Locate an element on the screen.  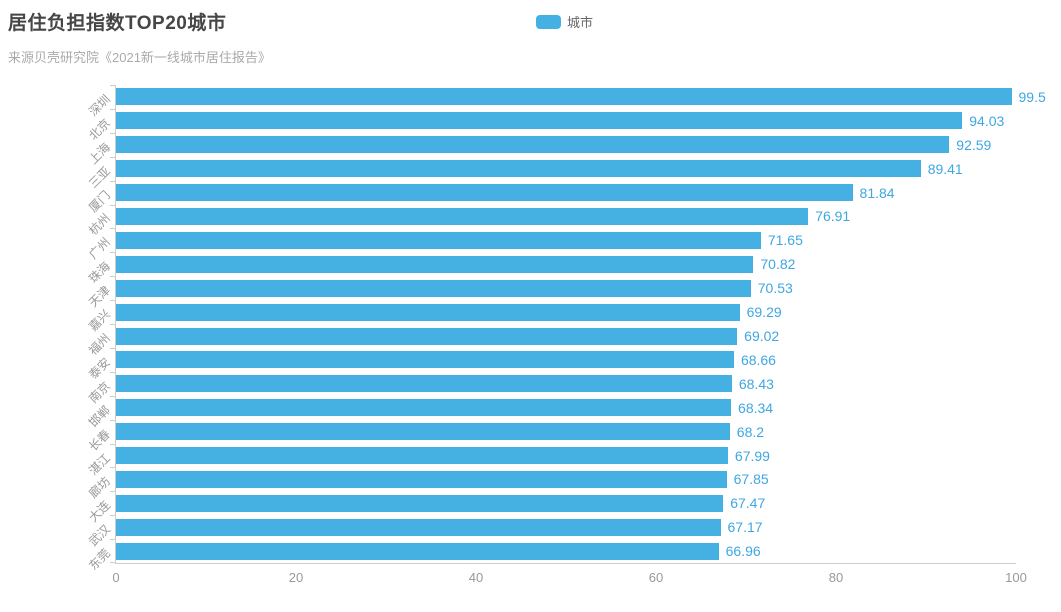
value-label: 89.41 is located at coordinates (945, 168).